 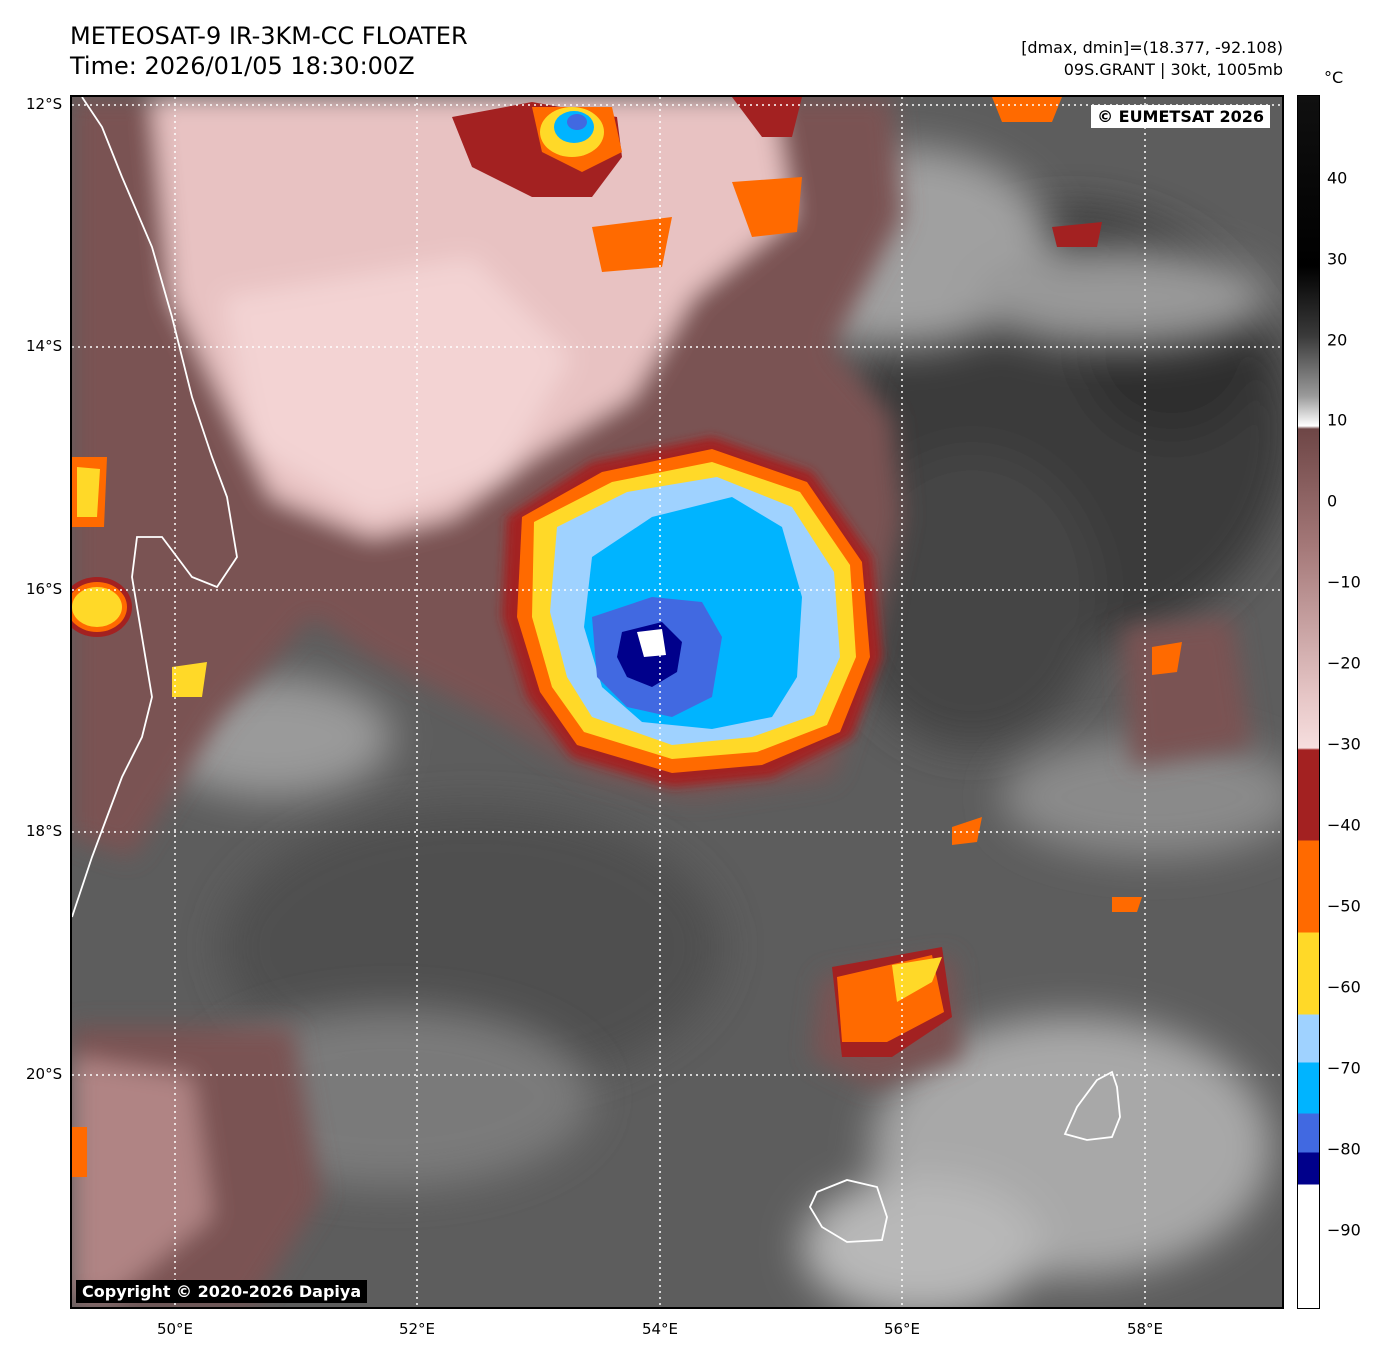 I want to click on colorbar-tick: 40, so click(x=1337, y=178).